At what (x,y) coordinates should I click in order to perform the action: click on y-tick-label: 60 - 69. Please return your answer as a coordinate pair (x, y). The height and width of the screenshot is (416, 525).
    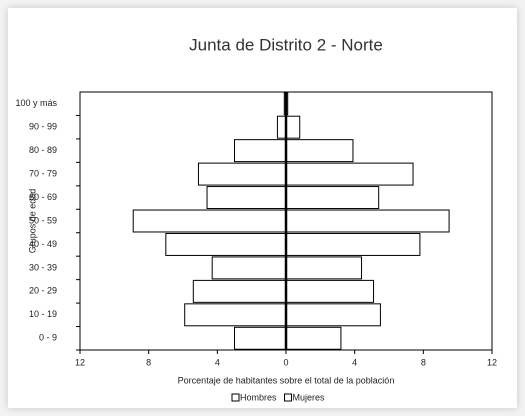
    Looking at the image, I should click on (43, 197).